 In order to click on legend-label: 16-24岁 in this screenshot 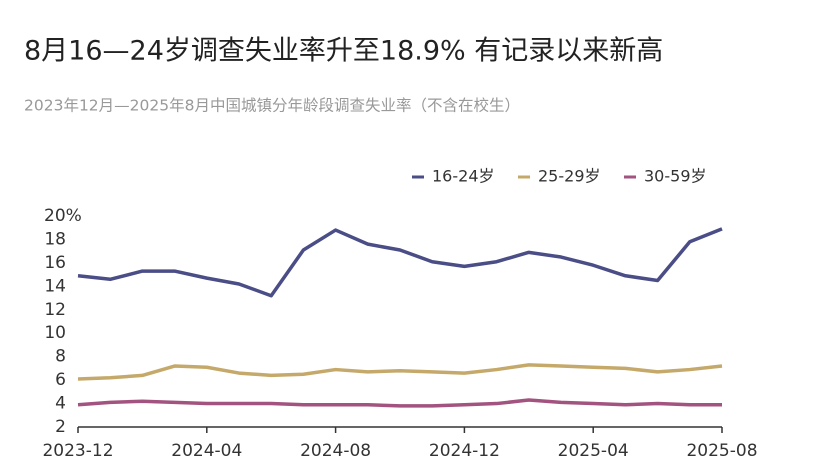, I will do `click(463, 176)`.